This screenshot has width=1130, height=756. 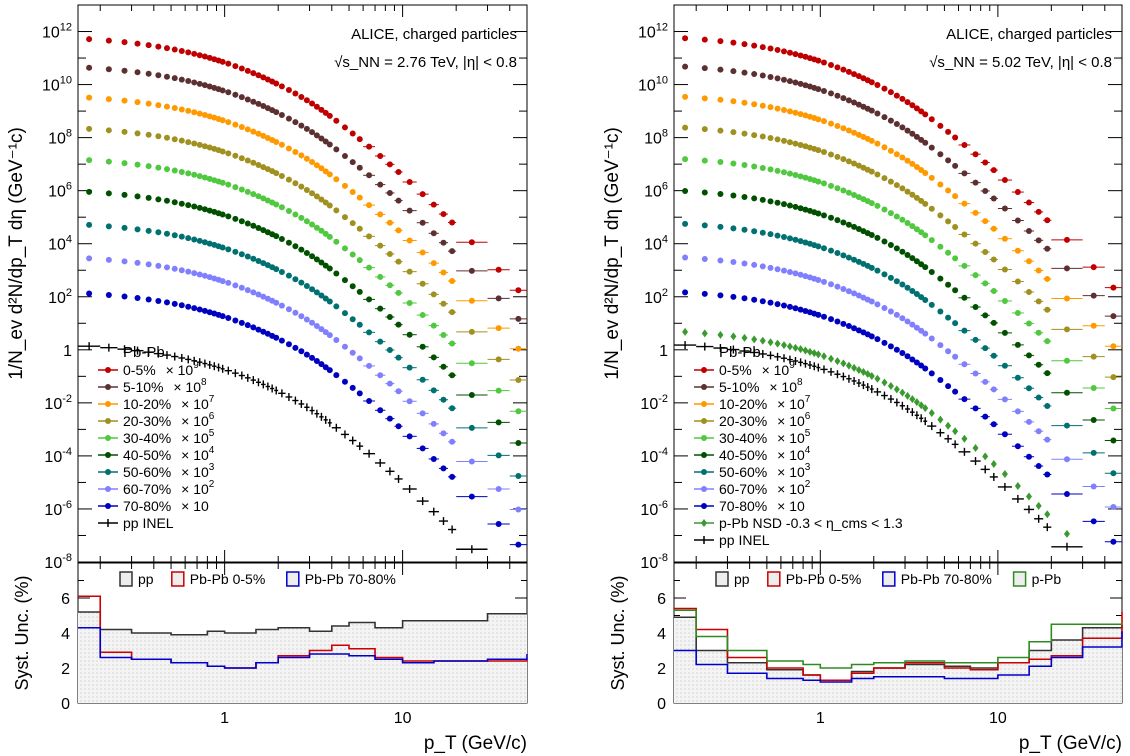 I want to click on y-tick-label: 1, so click(x=67, y=351).